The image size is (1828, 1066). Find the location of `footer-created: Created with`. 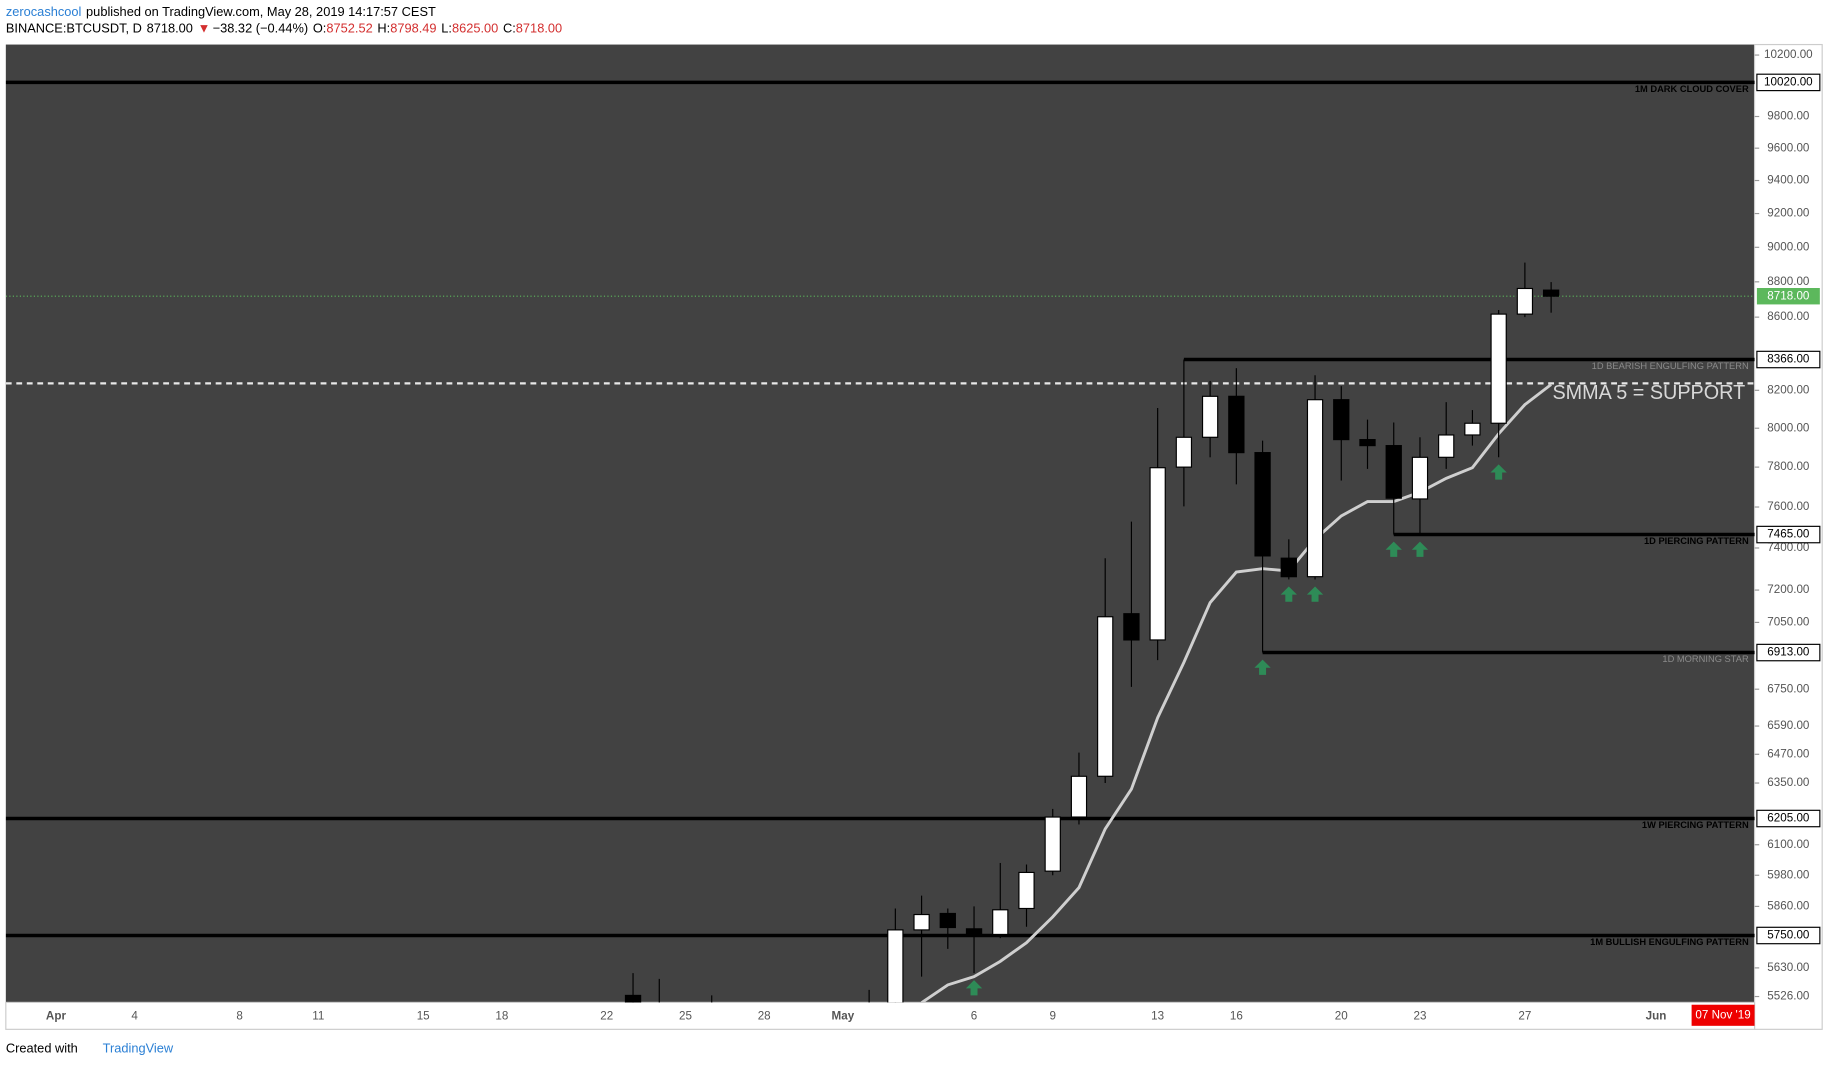

footer-created: Created with is located at coordinates (42, 1048).